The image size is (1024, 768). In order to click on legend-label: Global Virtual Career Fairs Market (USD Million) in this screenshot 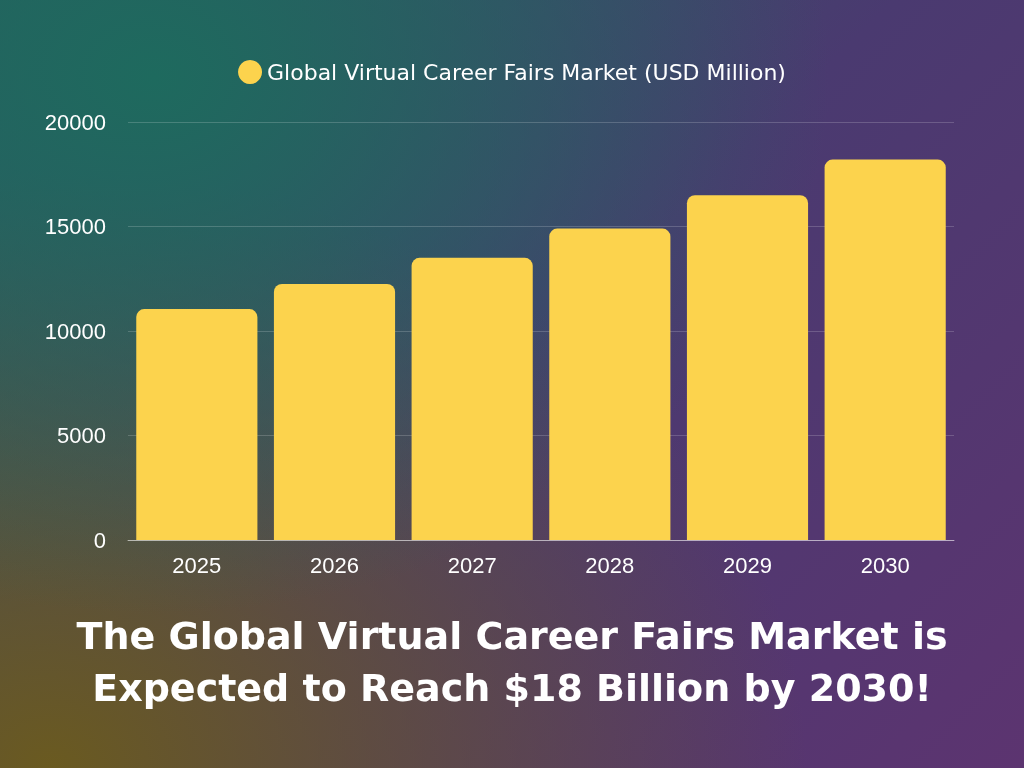, I will do `click(526, 72)`.